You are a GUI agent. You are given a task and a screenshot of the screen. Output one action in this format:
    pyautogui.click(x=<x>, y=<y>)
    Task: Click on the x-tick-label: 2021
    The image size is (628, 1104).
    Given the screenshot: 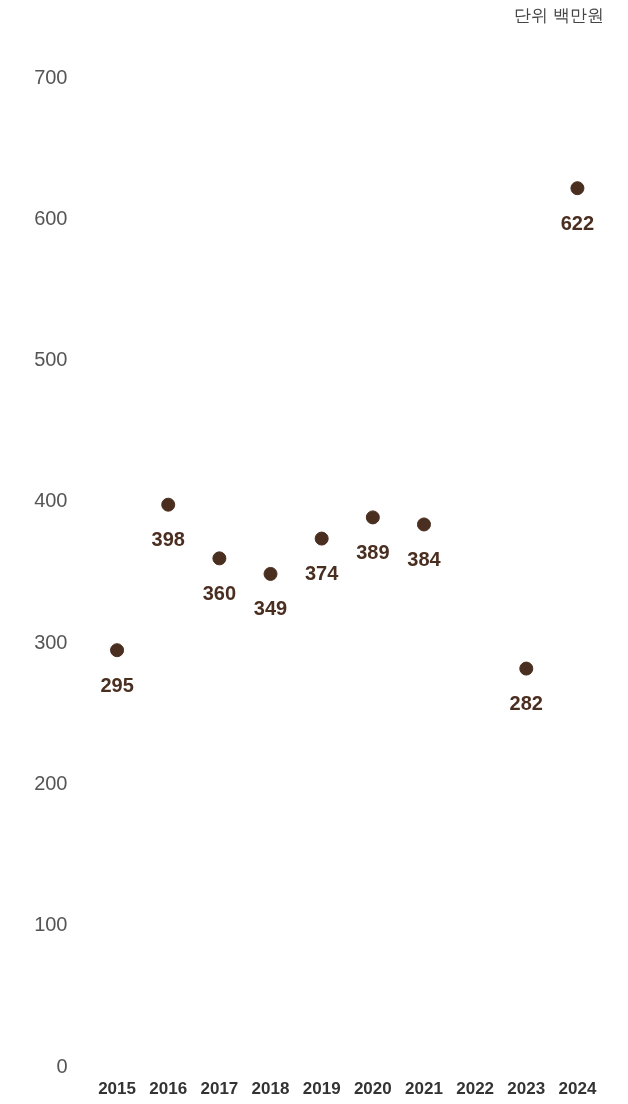 What is the action you would take?
    pyautogui.click(x=424, y=1088)
    